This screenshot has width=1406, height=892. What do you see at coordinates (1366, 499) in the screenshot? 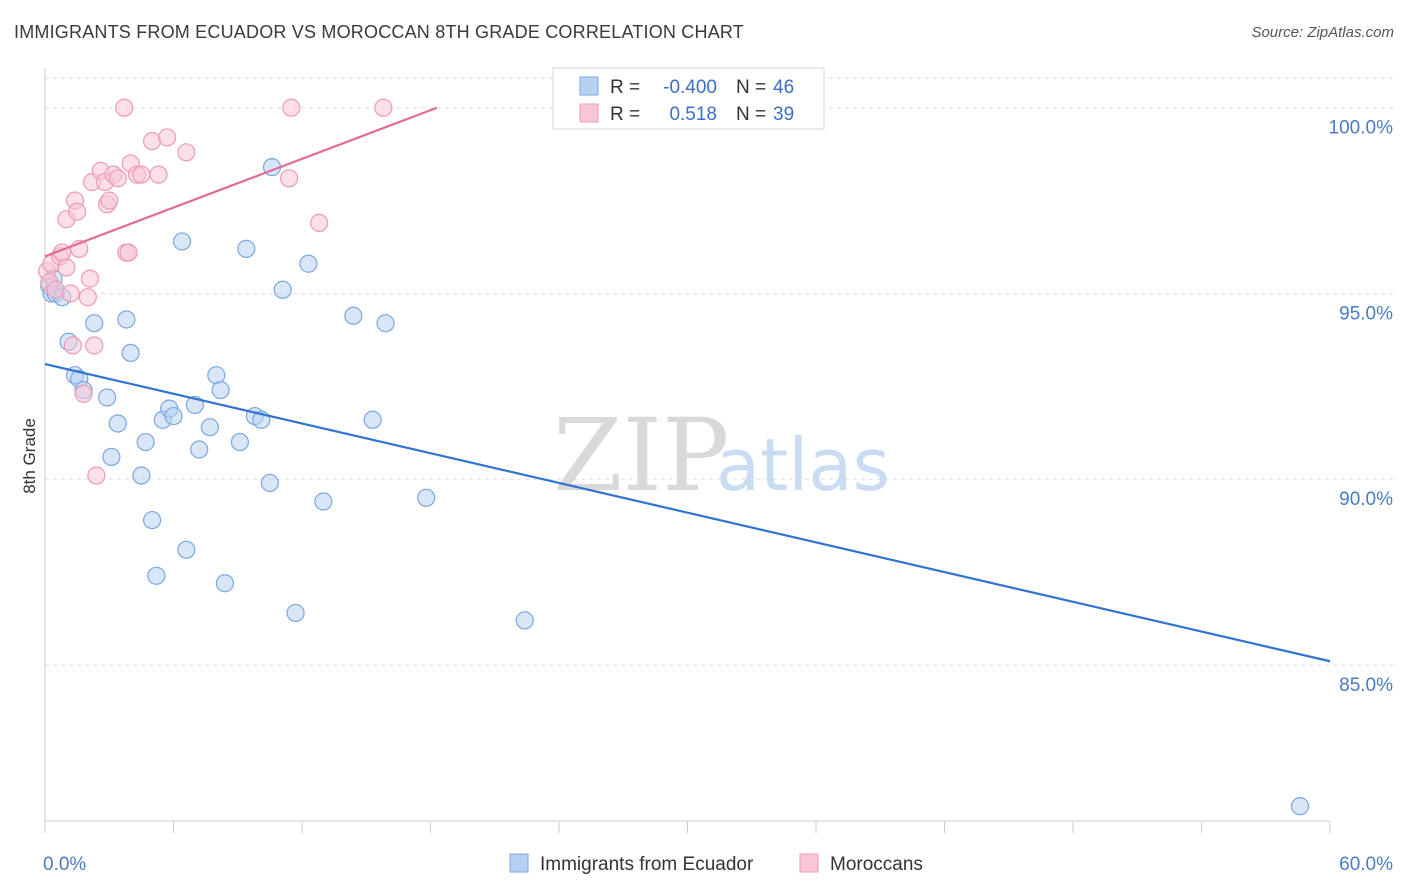
I see `y-tick-label: 90.0%` at bounding box center [1366, 499].